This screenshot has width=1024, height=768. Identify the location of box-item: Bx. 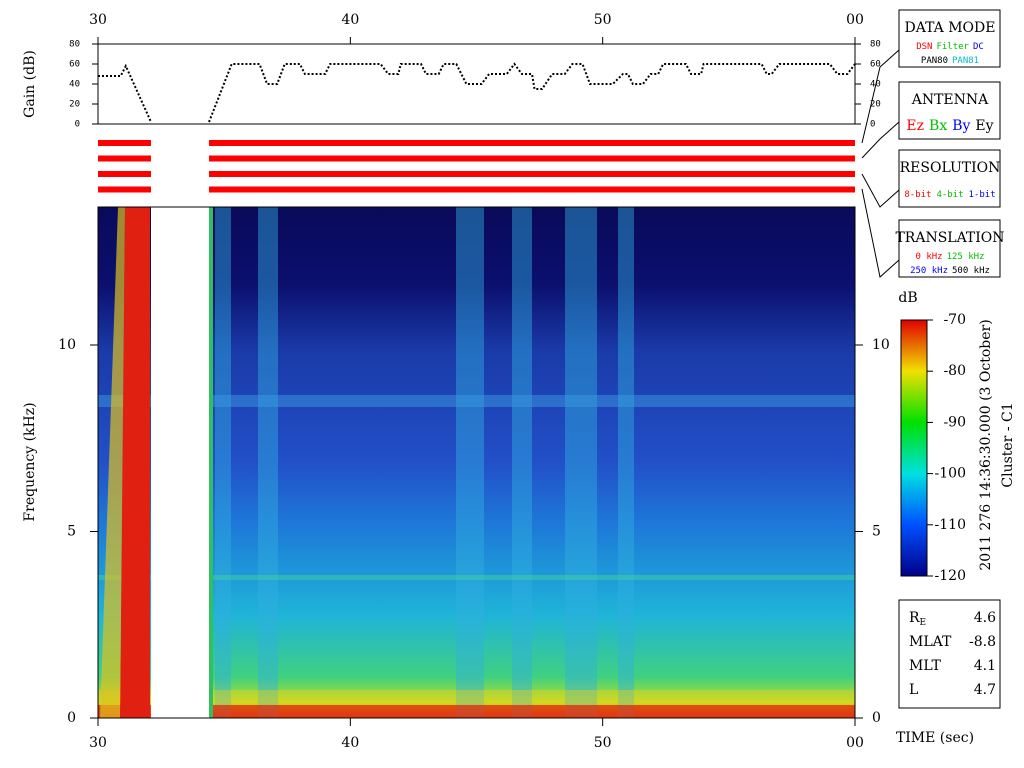
(938, 126).